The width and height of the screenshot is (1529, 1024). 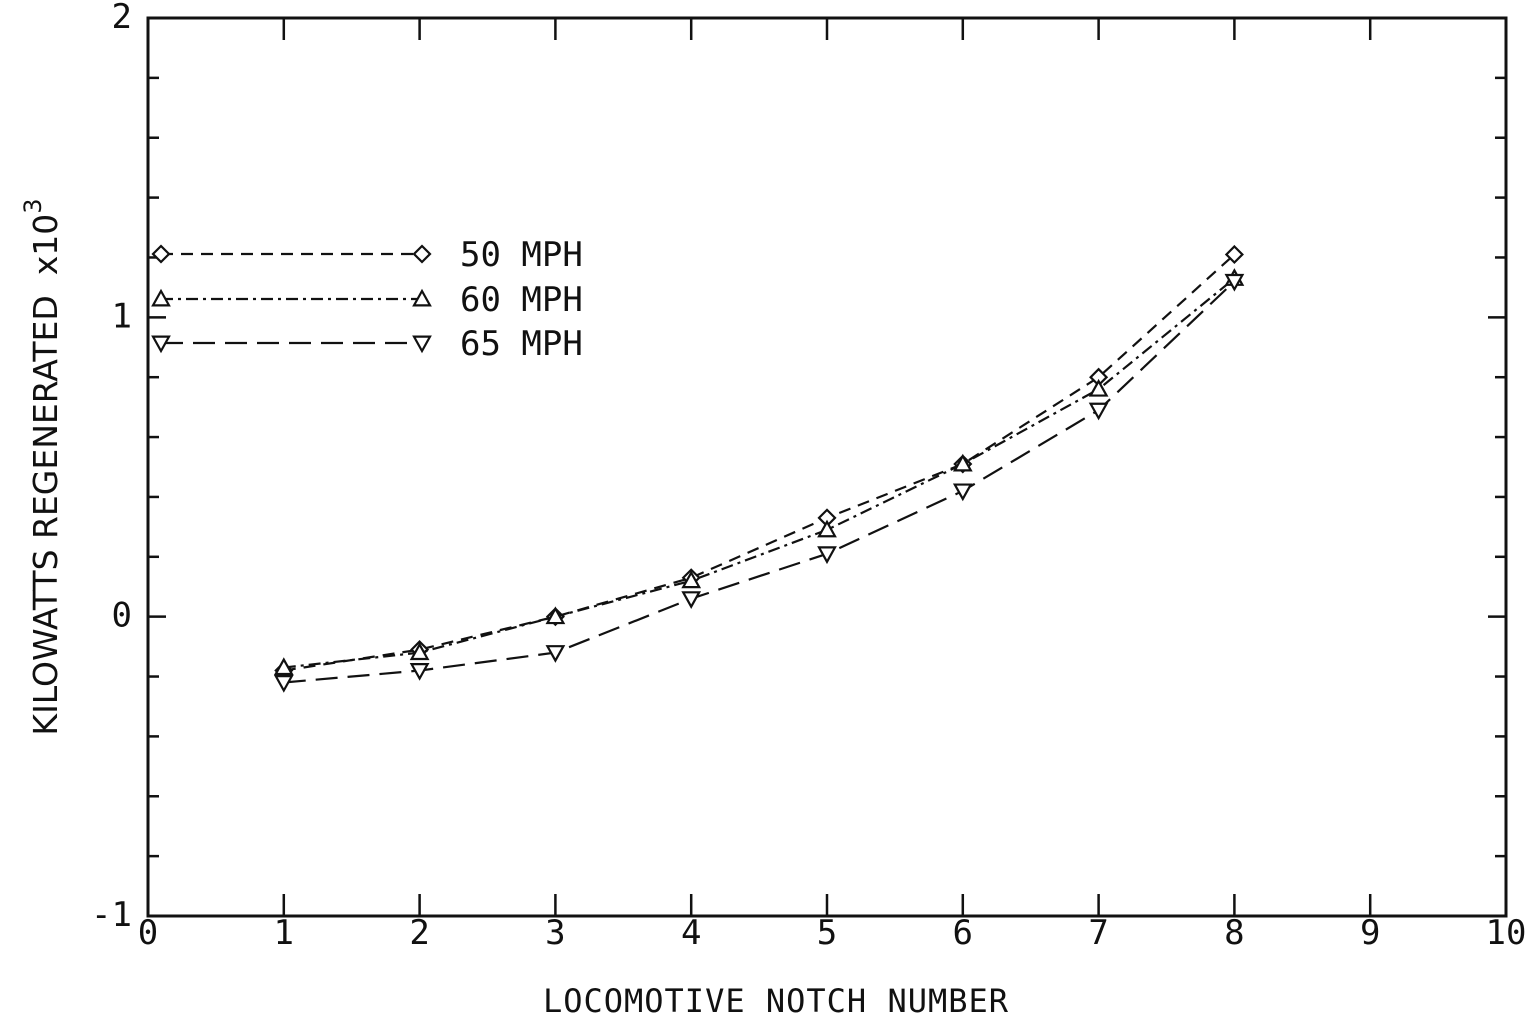 What do you see at coordinates (419, 933) in the screenshot?
I see `x-tick-label: 2` at bounding box center [419, 933].